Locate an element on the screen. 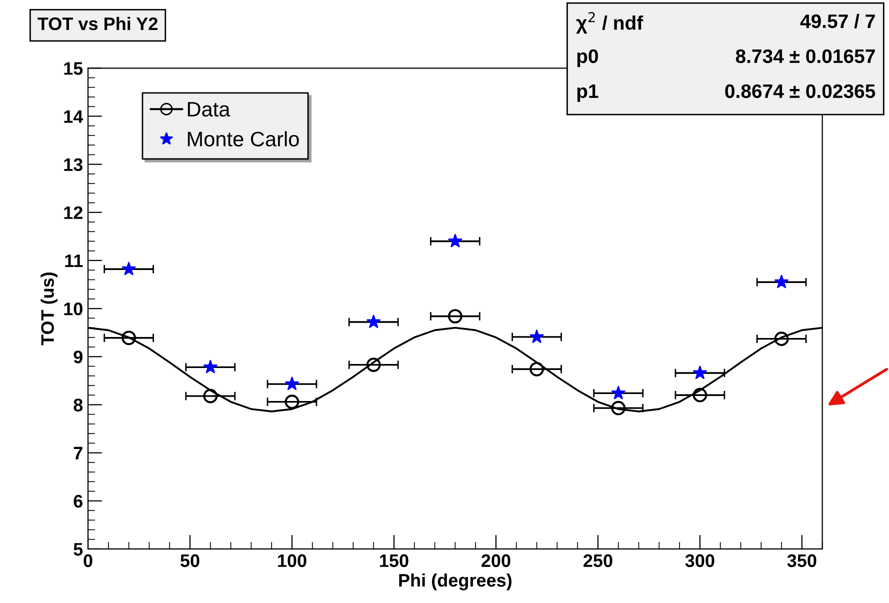 This screenshot has width=889, height=603. y-tick-label: 6 is located at coordinates (78, 501).